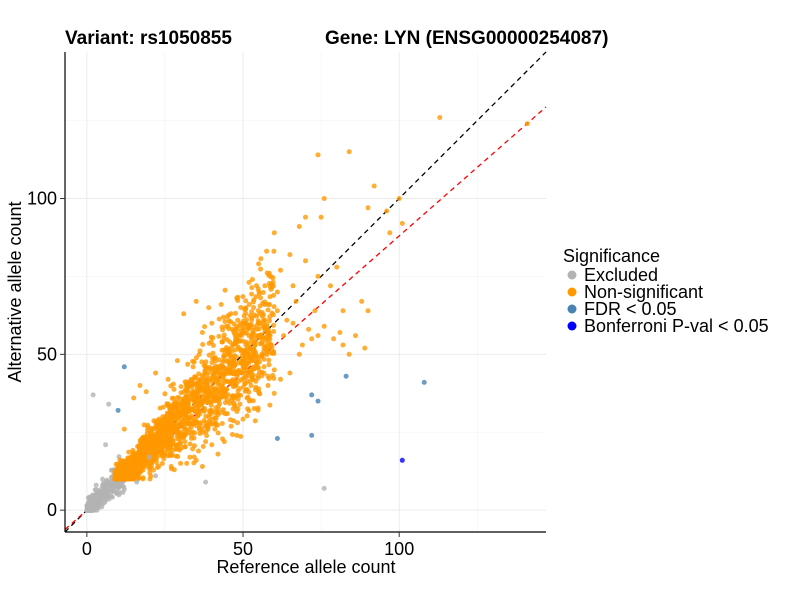  What do you see at coordinates (572, 326) in the screenshot?
I see `legend-swatch-bonferroni` at bounding box center [572, 326].